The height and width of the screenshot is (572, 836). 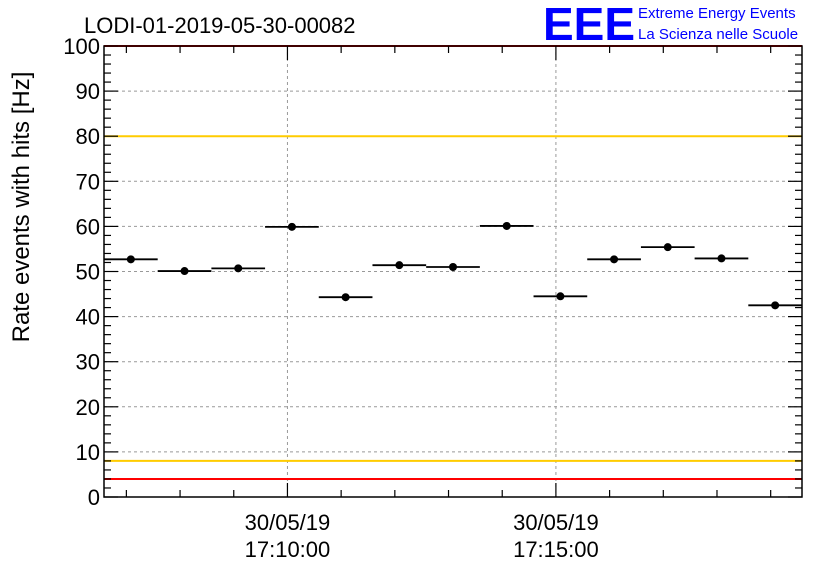 What do you see at coordinates (288, 549) in the screenshot?
I see `x-tick-label-time: 17:10:00` at bounding box center [288, 549].